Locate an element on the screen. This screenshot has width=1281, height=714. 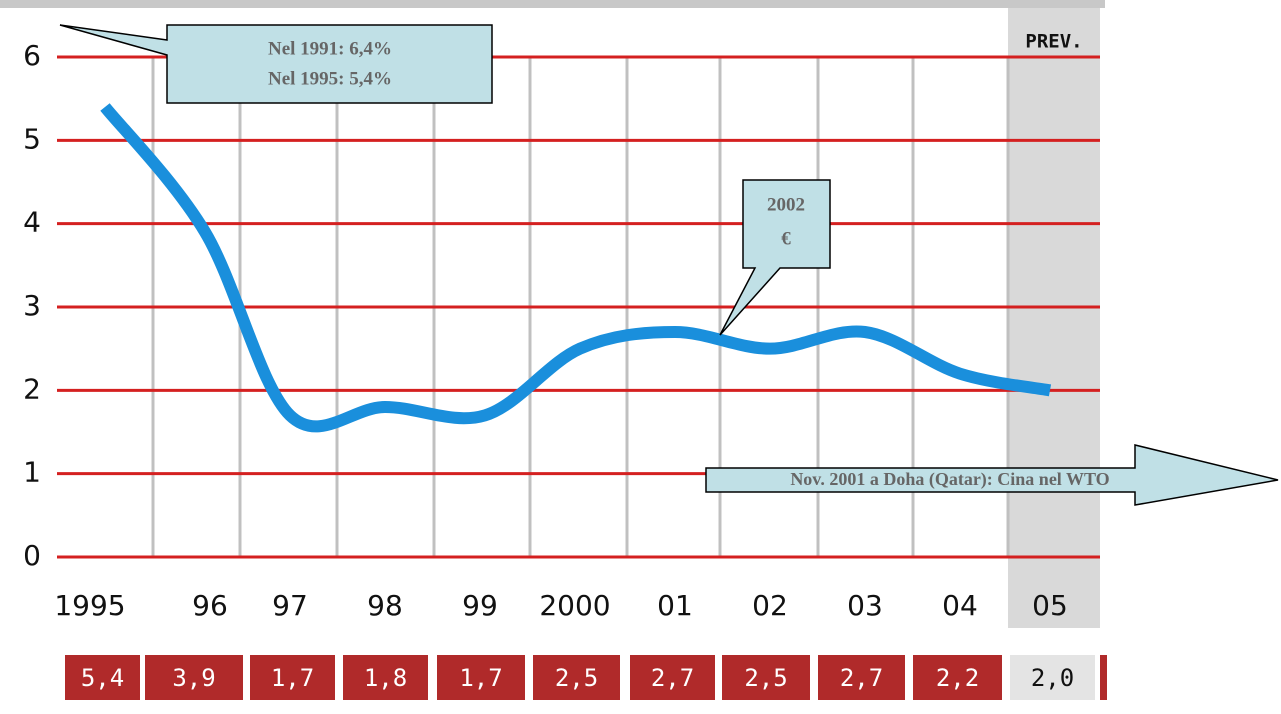
value-label: 3,9 is located at coordinates (193, 678).